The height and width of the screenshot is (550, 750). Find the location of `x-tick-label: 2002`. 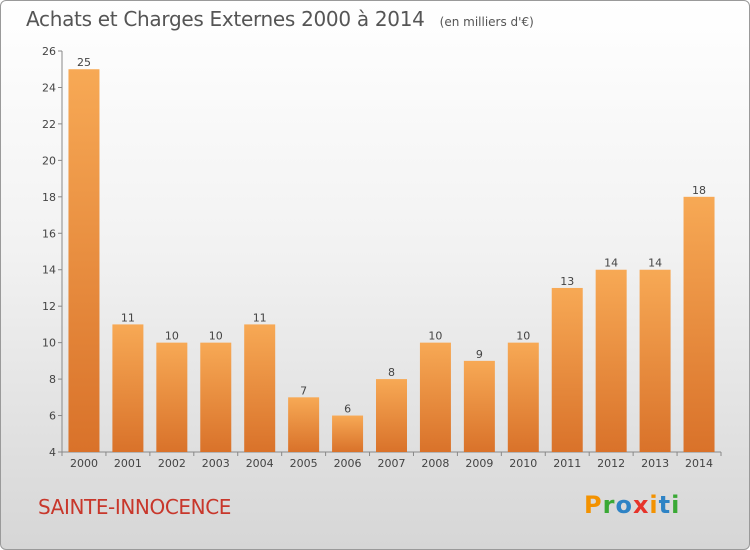

x-tick-label: 2002 is located at coordinates (172, 463).